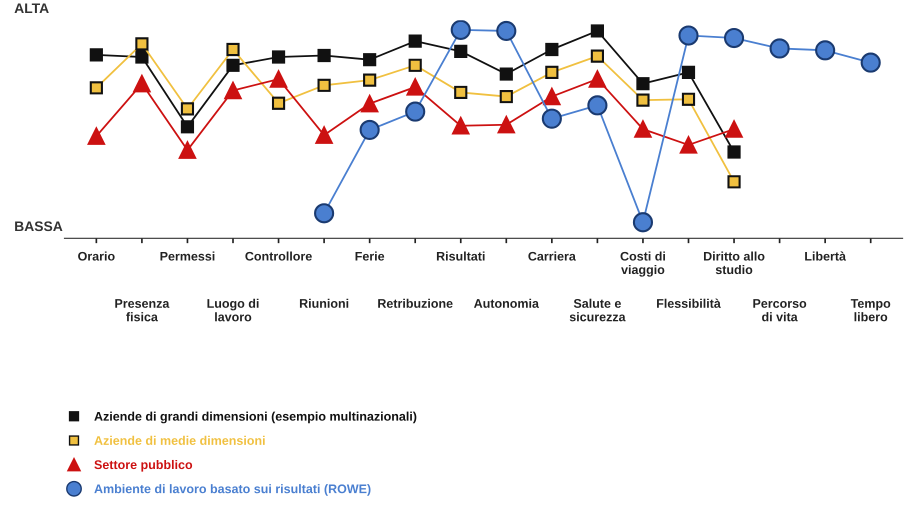  Describe the element at coordinates (179, 440) in the screenshot. I see `legend-label: Aziende di medie dimensioni` at that location.